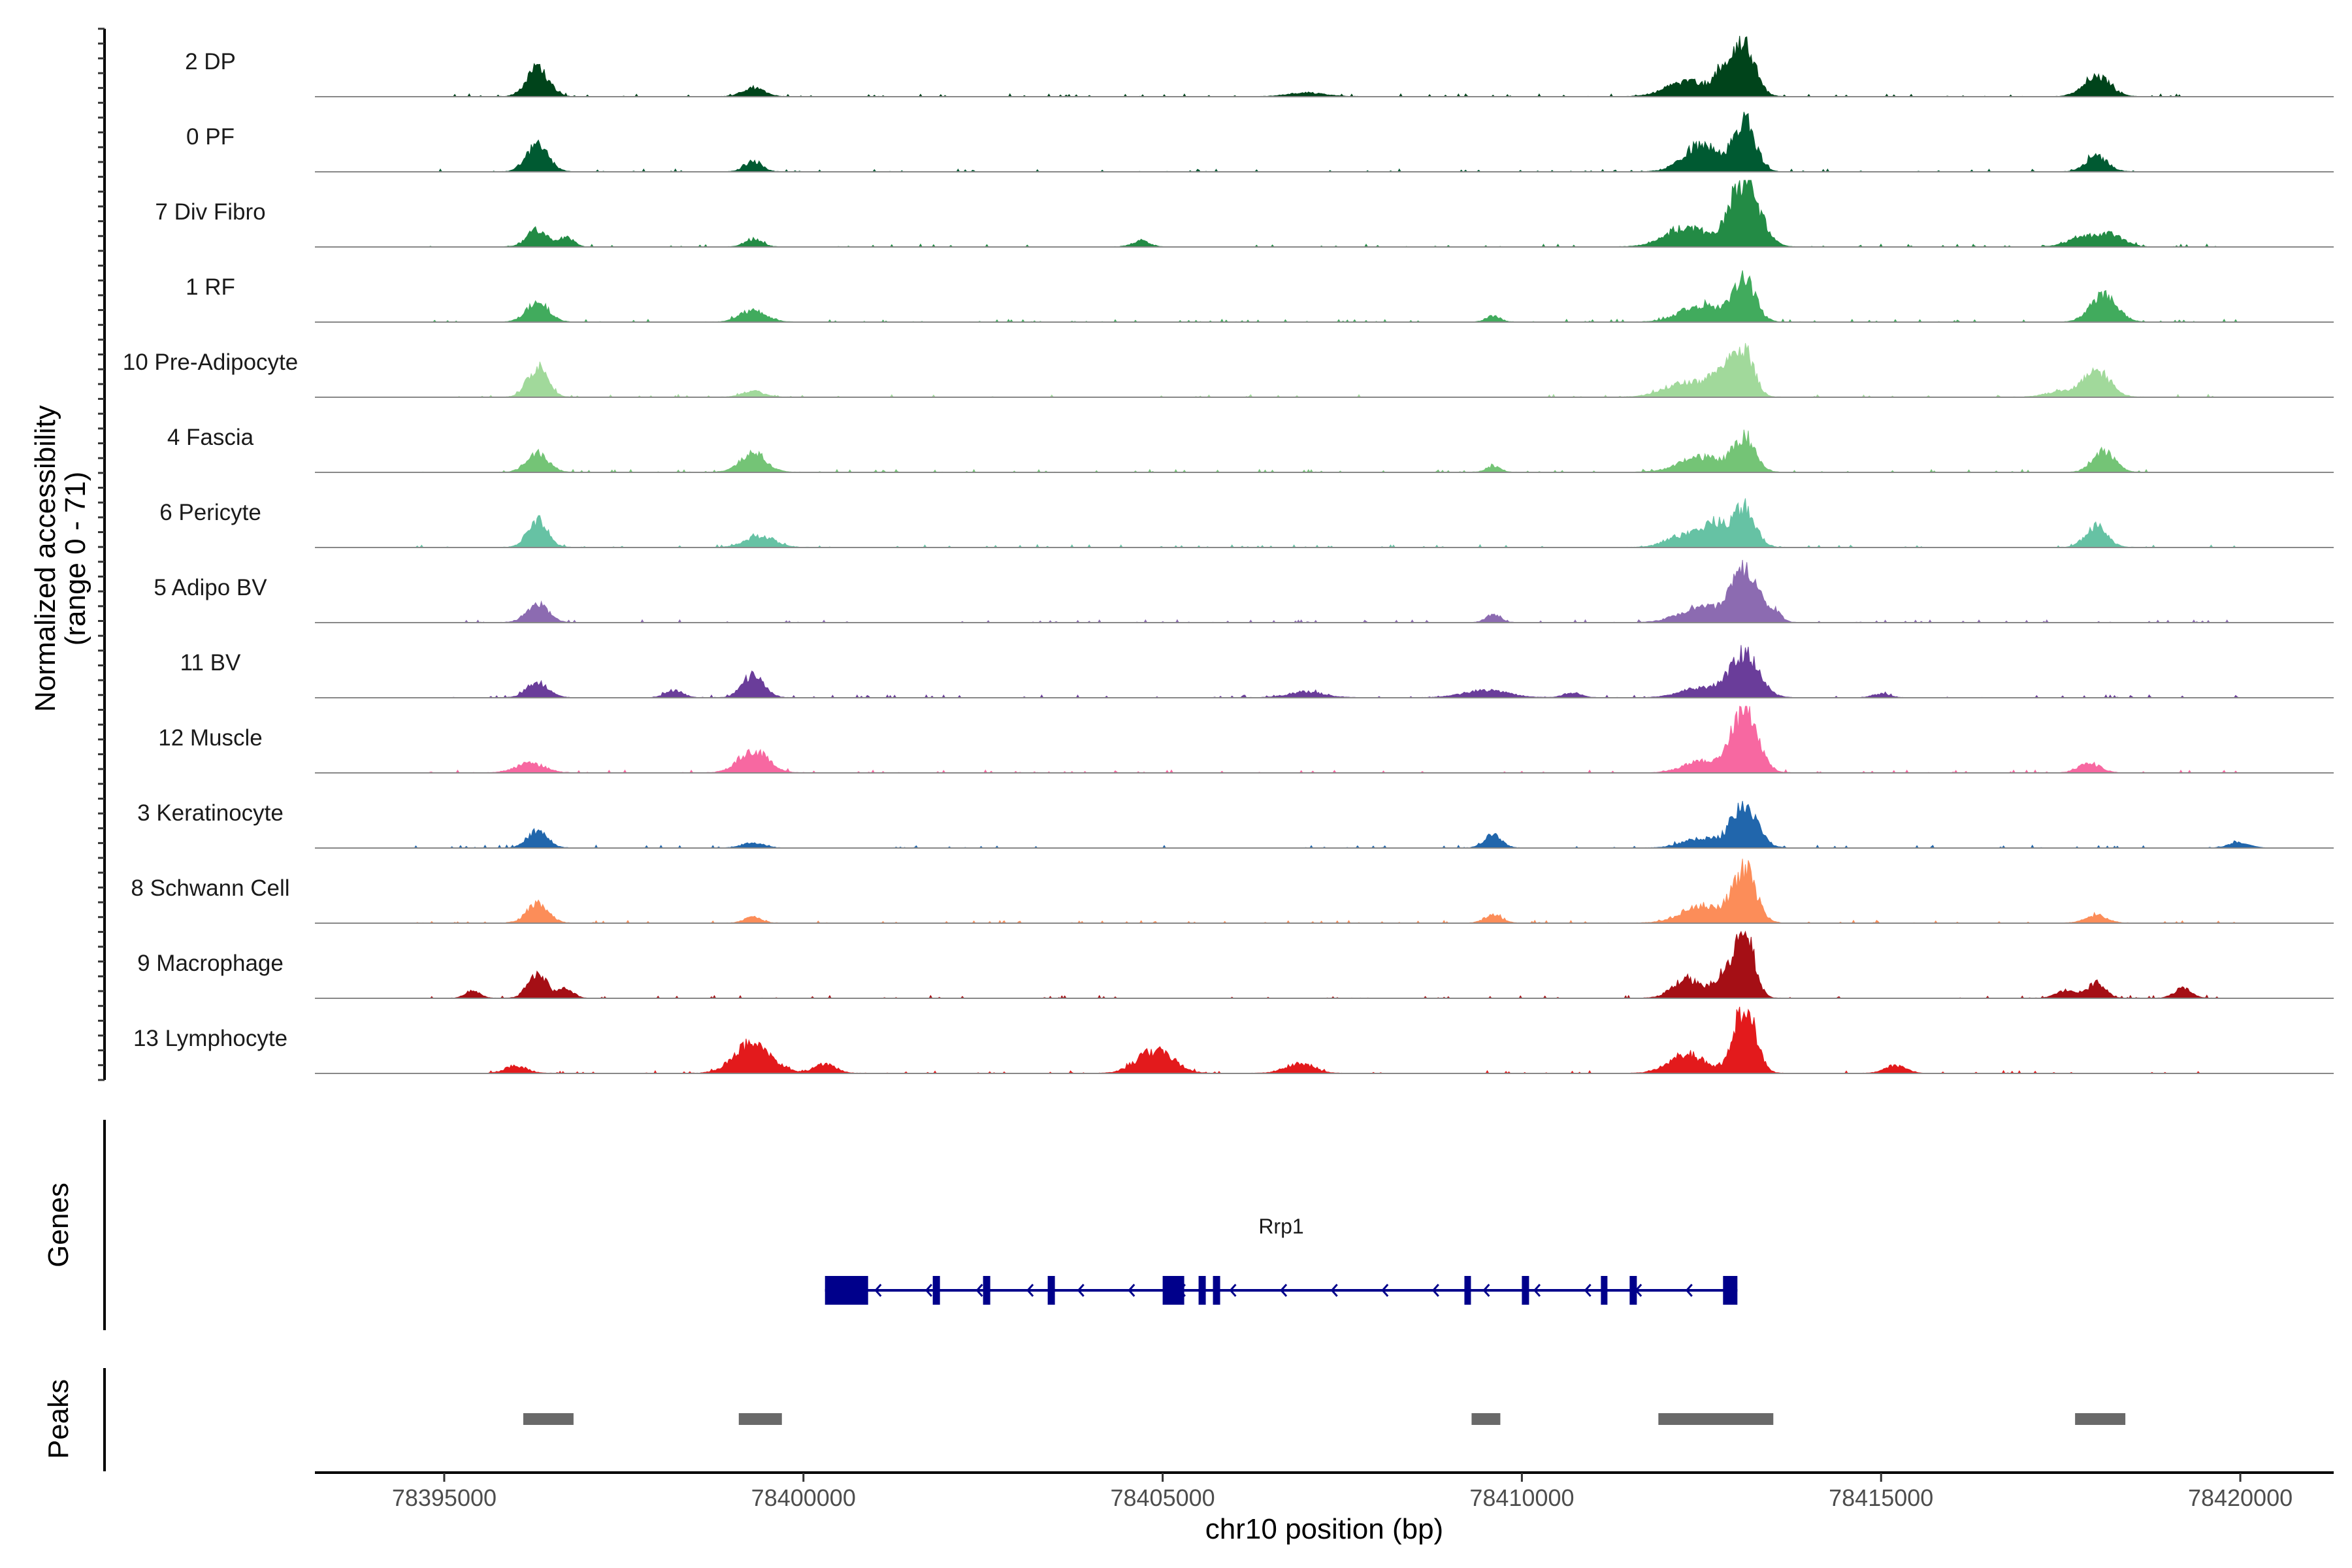 This screenshot has width=2352, height=1568. Describe the element at coordinates (1280, 1226) in the screenshot. I see `gene-name-label: Rrp1` at that location.